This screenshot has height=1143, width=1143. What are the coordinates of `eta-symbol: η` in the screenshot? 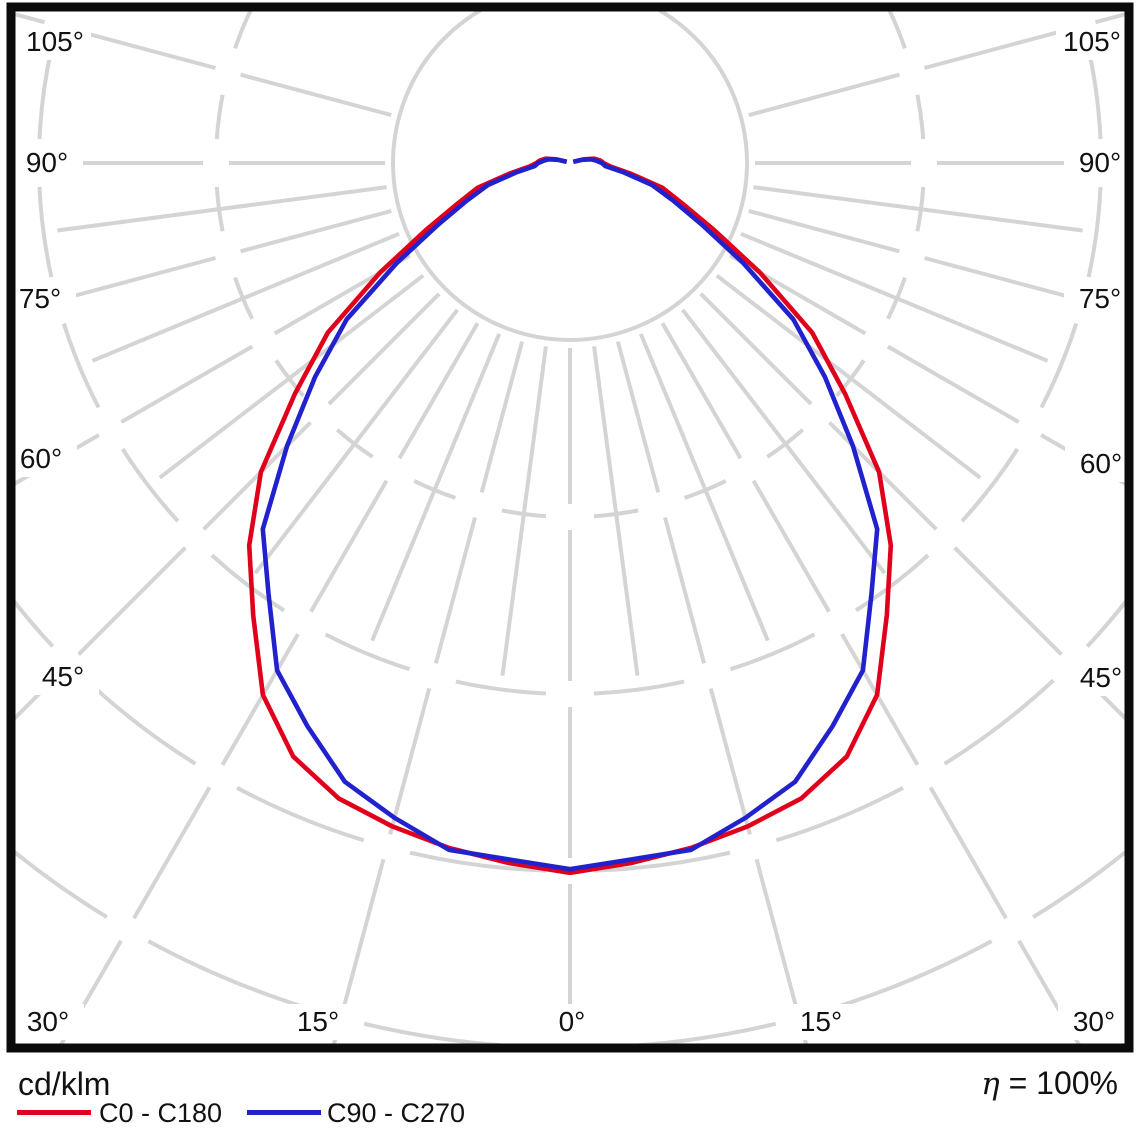 It's located at (990, 1084).